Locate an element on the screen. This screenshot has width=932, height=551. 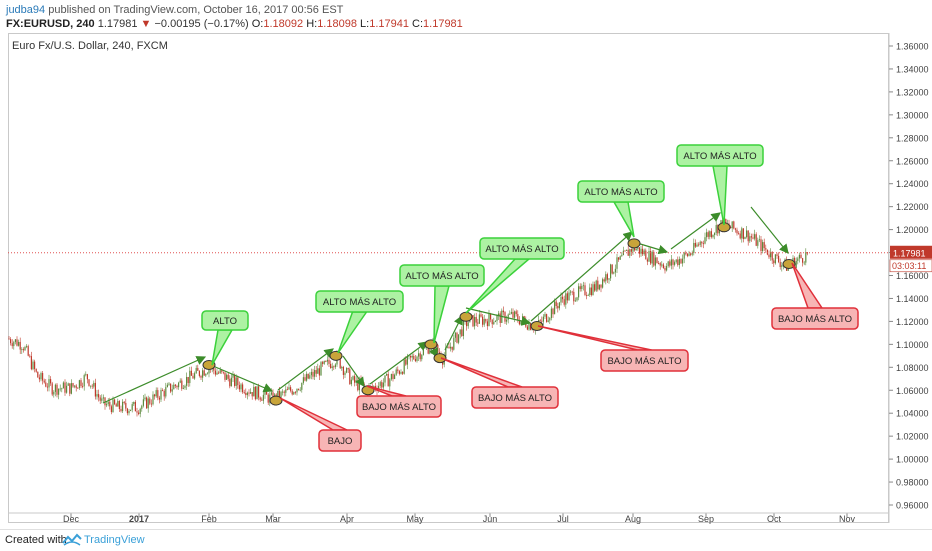
y-tick-label: 1.00000 is located at coordinates (912, 460).